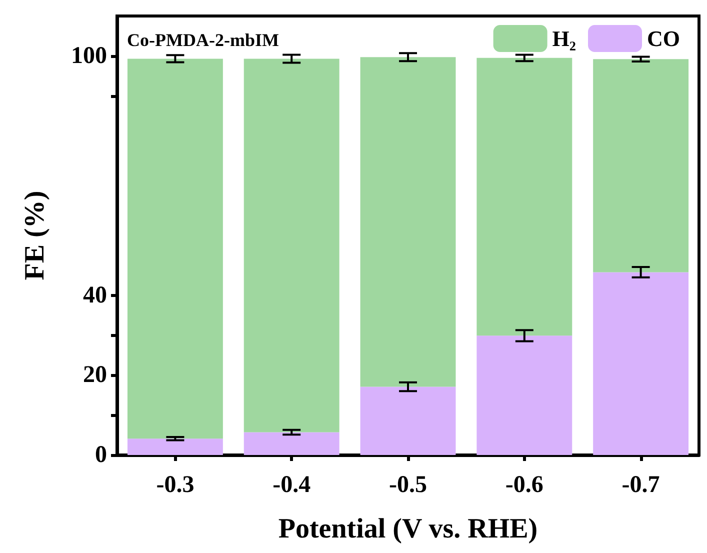  What do you see at coordinates (408, 529) in the screenshot?
I see `x-axis-title: Potential (V vs. RHE)` at bounding box center [408, 529].